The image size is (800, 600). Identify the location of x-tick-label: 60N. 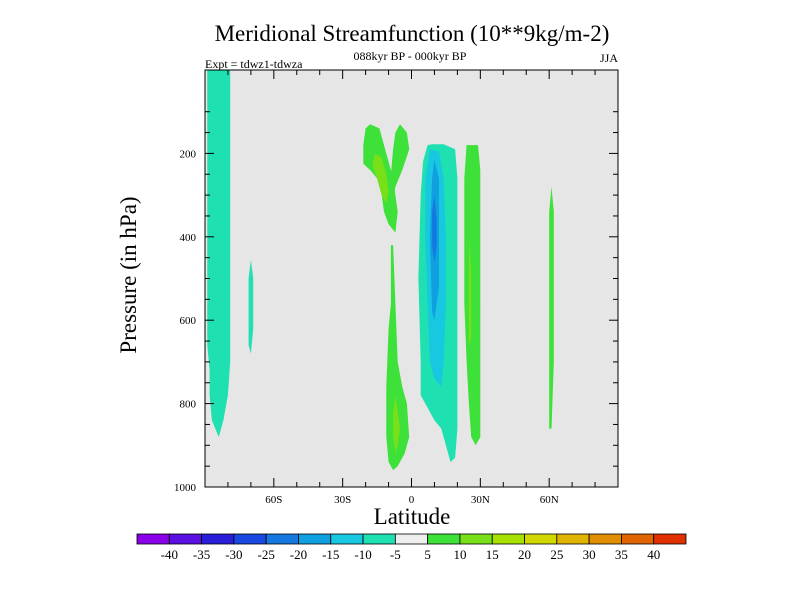
(549, 500).